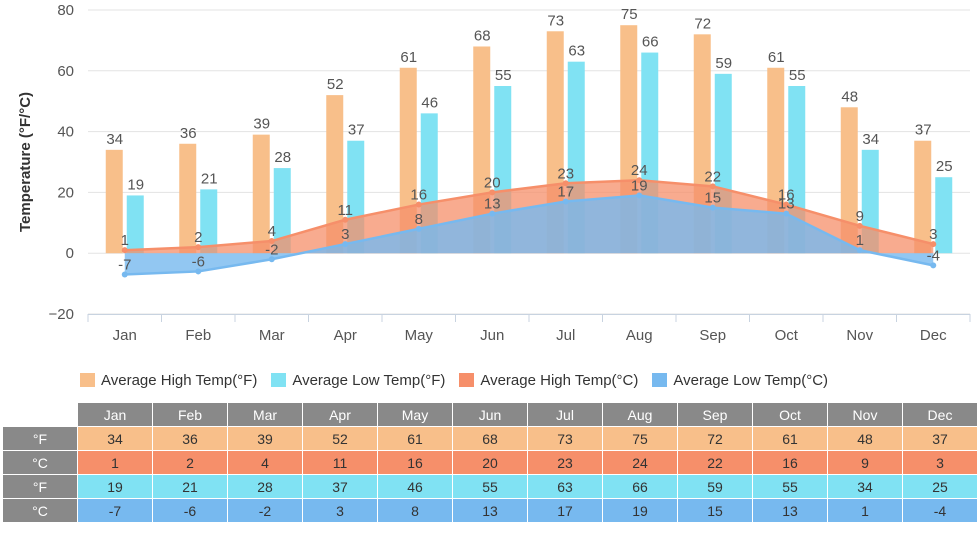 The image size is (980, 549). I want to click on data-label-low-c: 15, so click(712, 198).